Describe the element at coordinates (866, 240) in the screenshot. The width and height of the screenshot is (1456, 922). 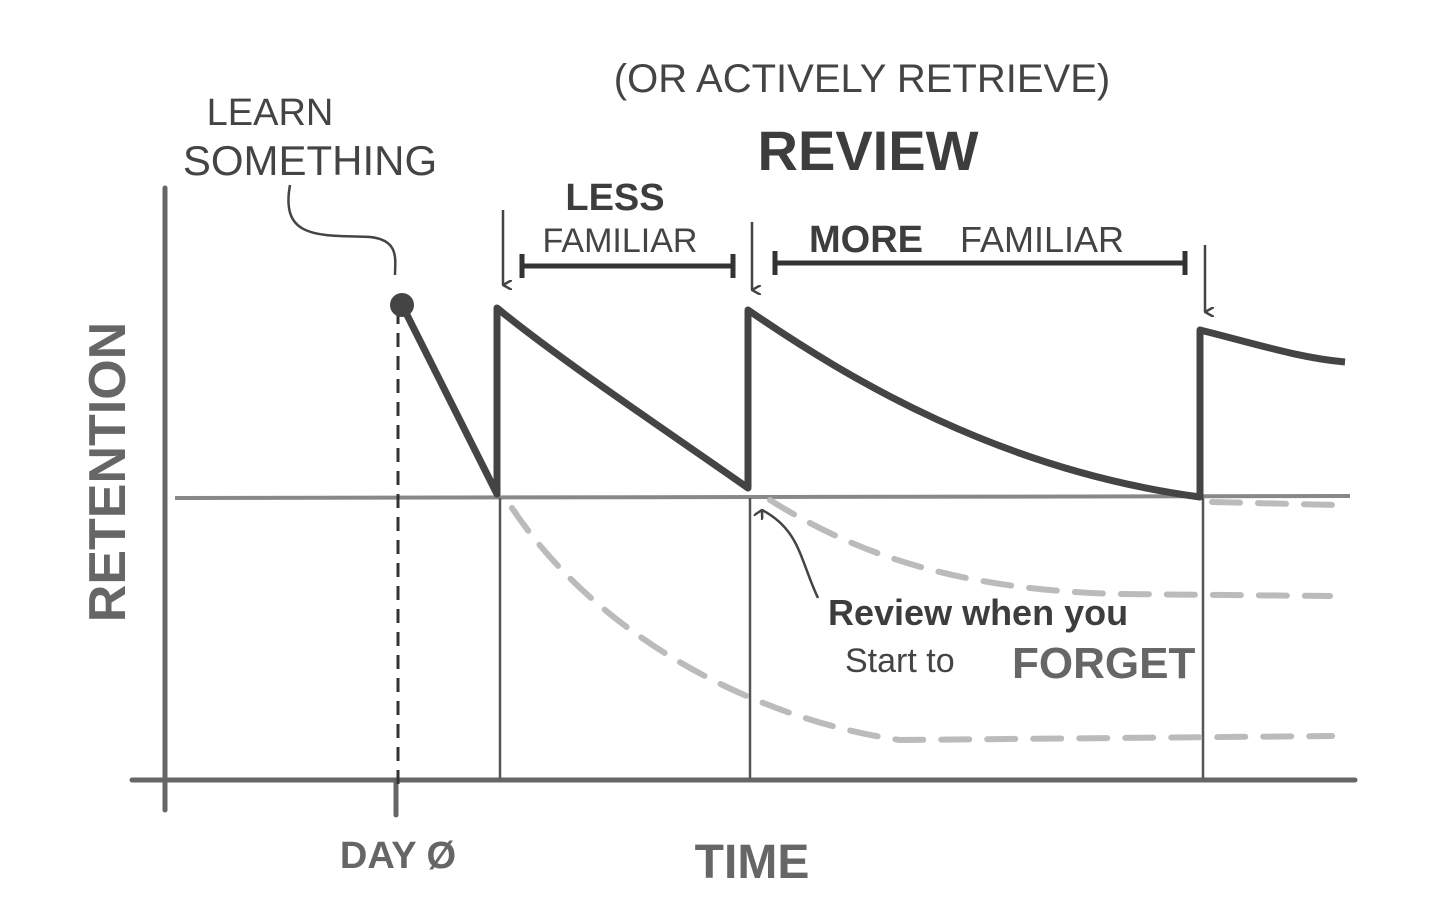
I see `more-label: MORE` at that location.